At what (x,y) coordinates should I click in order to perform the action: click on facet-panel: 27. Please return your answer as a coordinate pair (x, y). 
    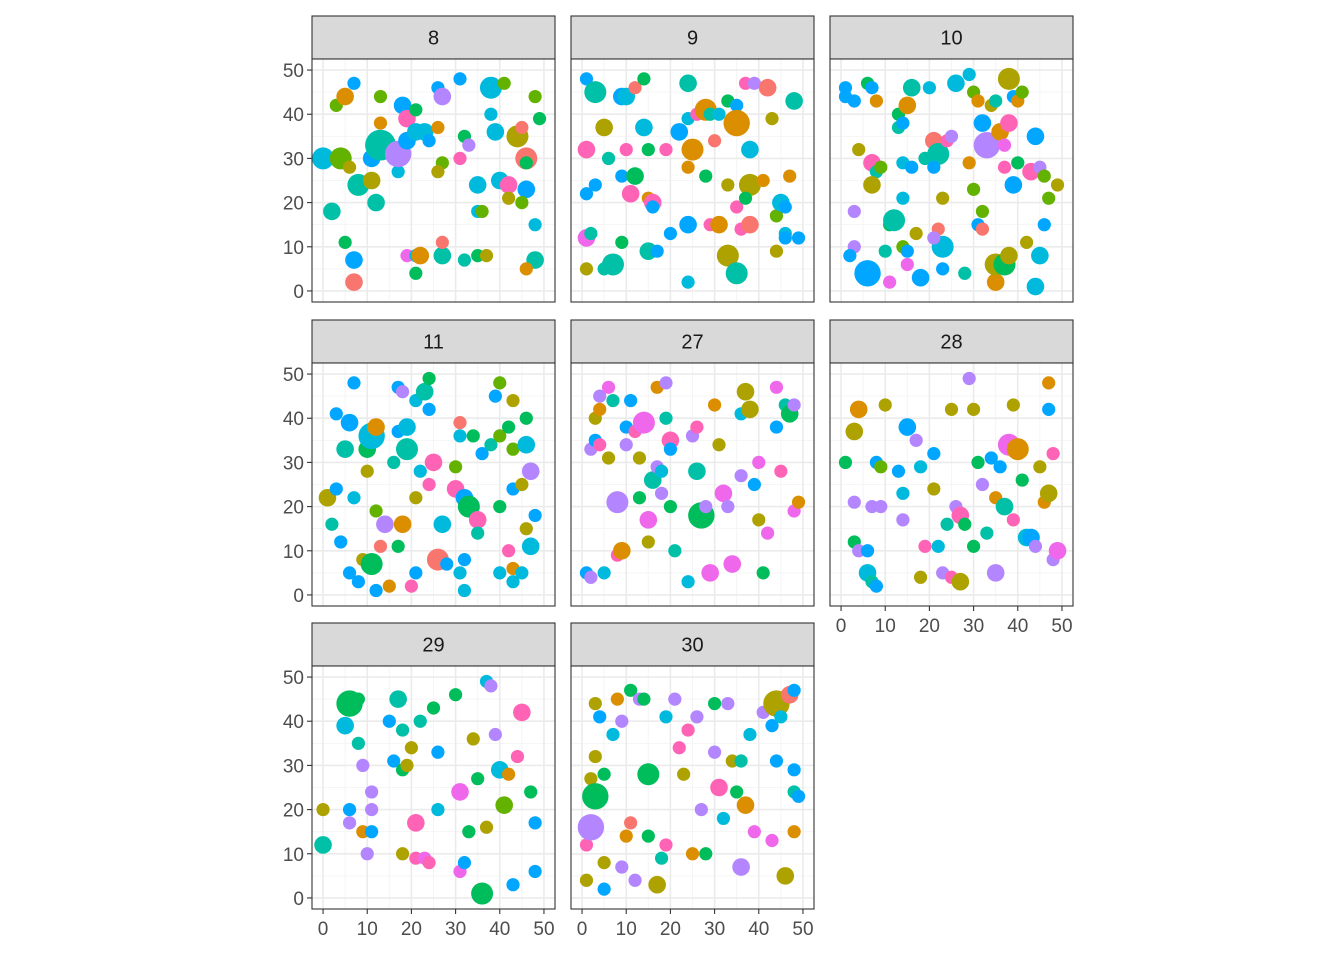
    Looking at the image, I should click on (692, 463).